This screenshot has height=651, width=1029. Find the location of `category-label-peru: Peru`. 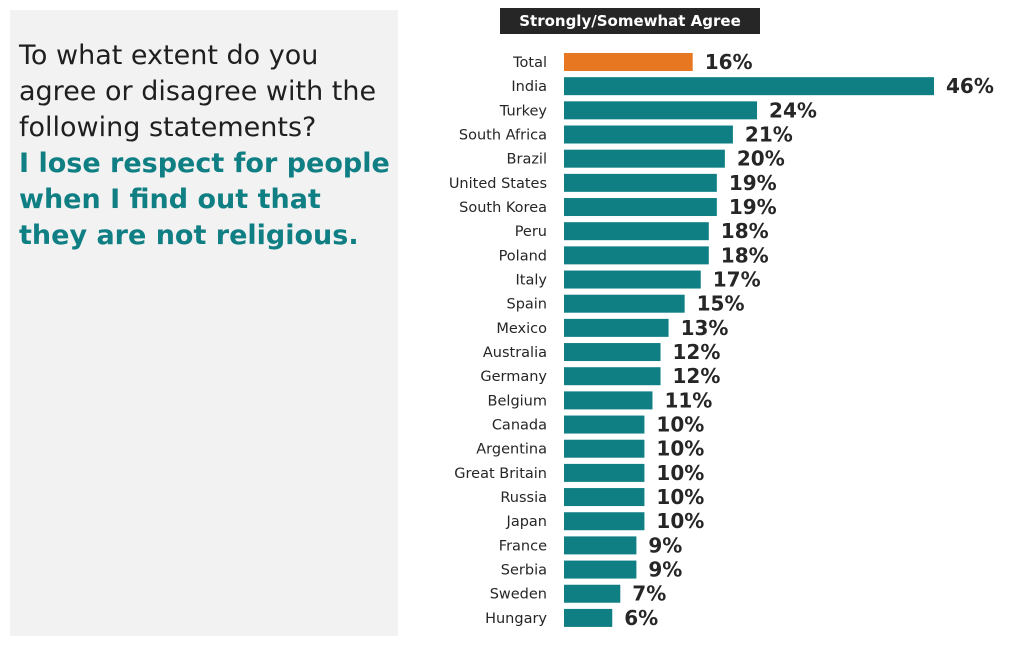

category-label-peru: Peru is located at coordinates (531, 232).